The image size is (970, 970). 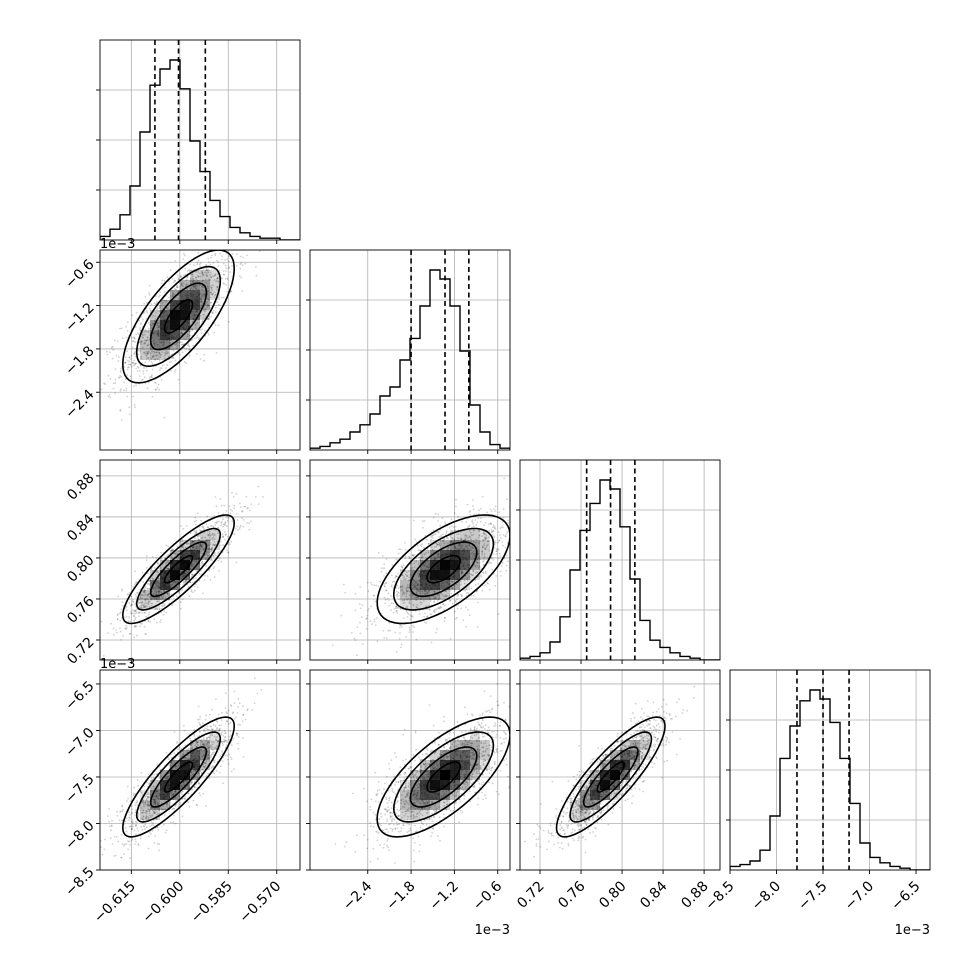 What do you see at coordinates (182, 563) in the screenshot?
I see `scatter-panel-2-0: 0.720.760.800.840.88` at bounding box center [182, 563].